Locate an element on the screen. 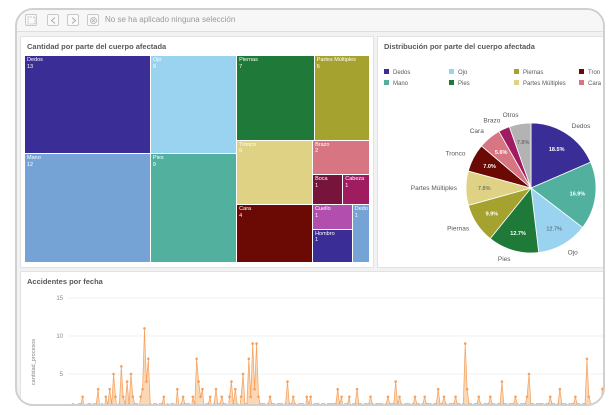 Image resolution: width=615 pixels, height=415 pixels. treemap-cell-cuello: Cuello 1 is located at coordinates (333, 217).